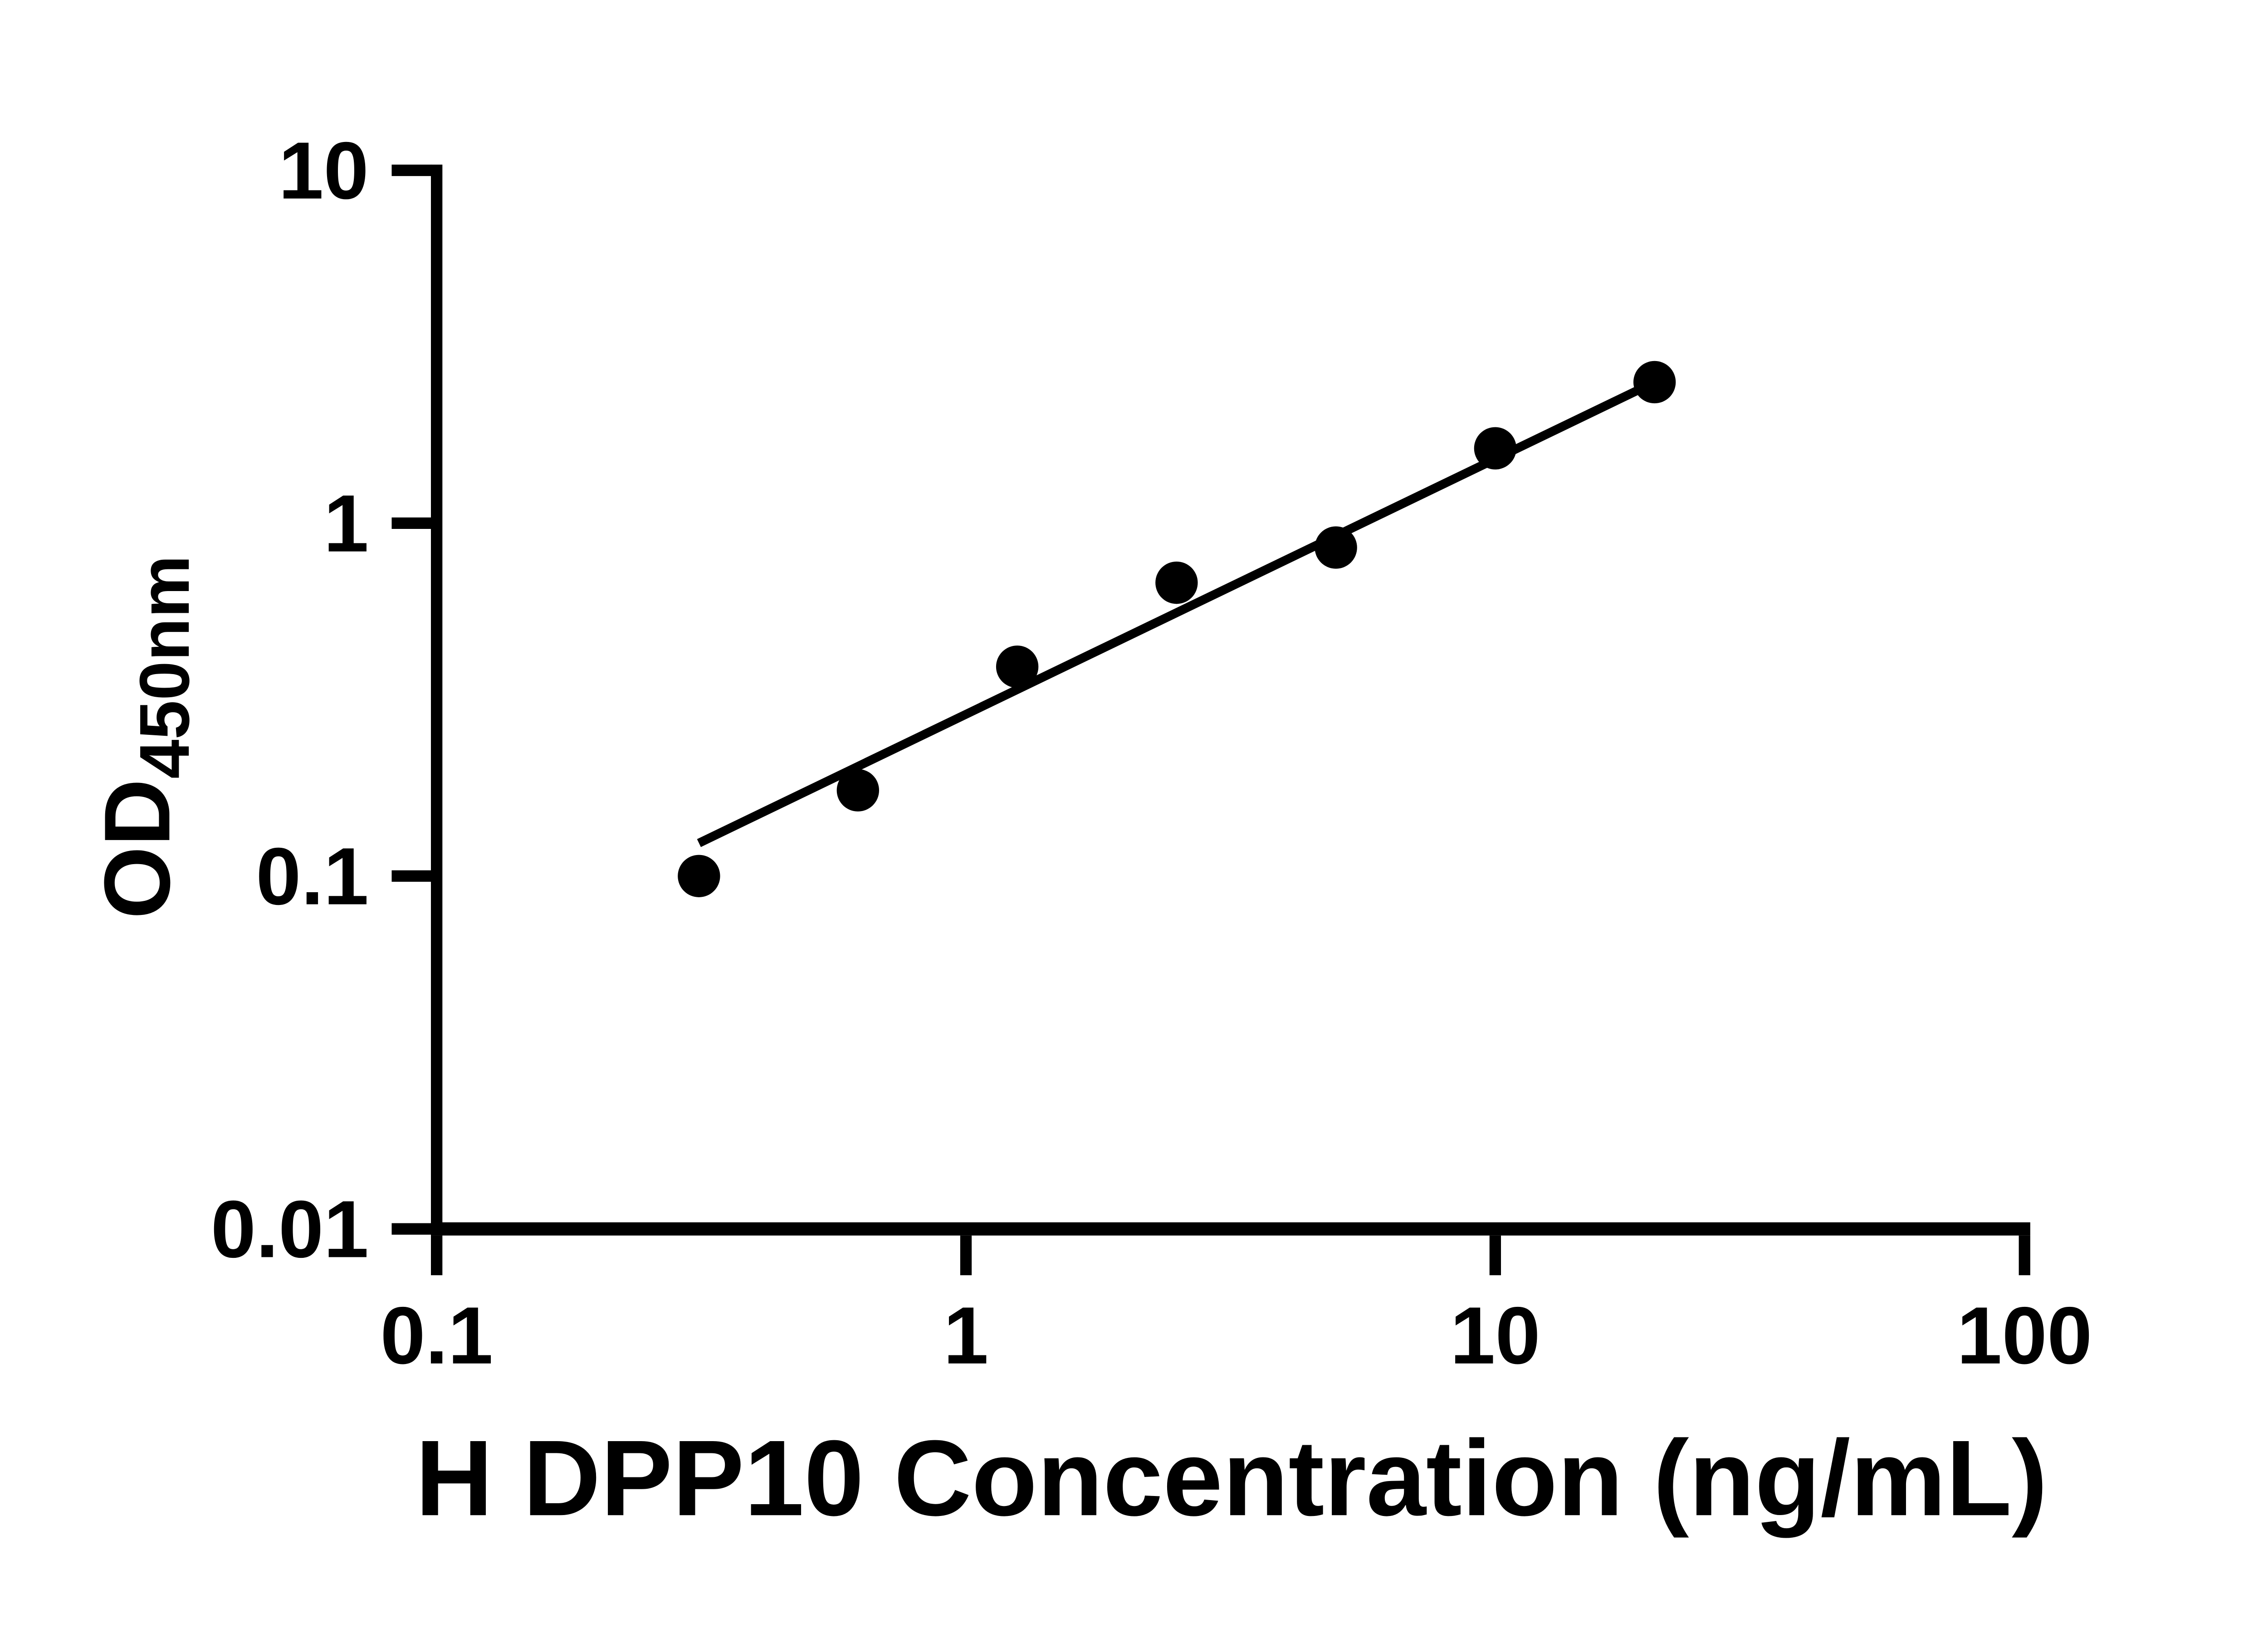  I want to click on y-tick-label: 10, so click(324, 170).